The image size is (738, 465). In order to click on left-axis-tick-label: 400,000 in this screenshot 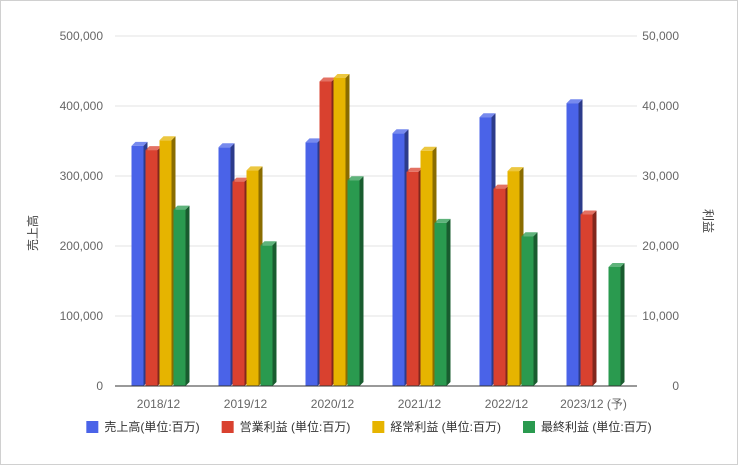, I will do `click(82, 106)`.